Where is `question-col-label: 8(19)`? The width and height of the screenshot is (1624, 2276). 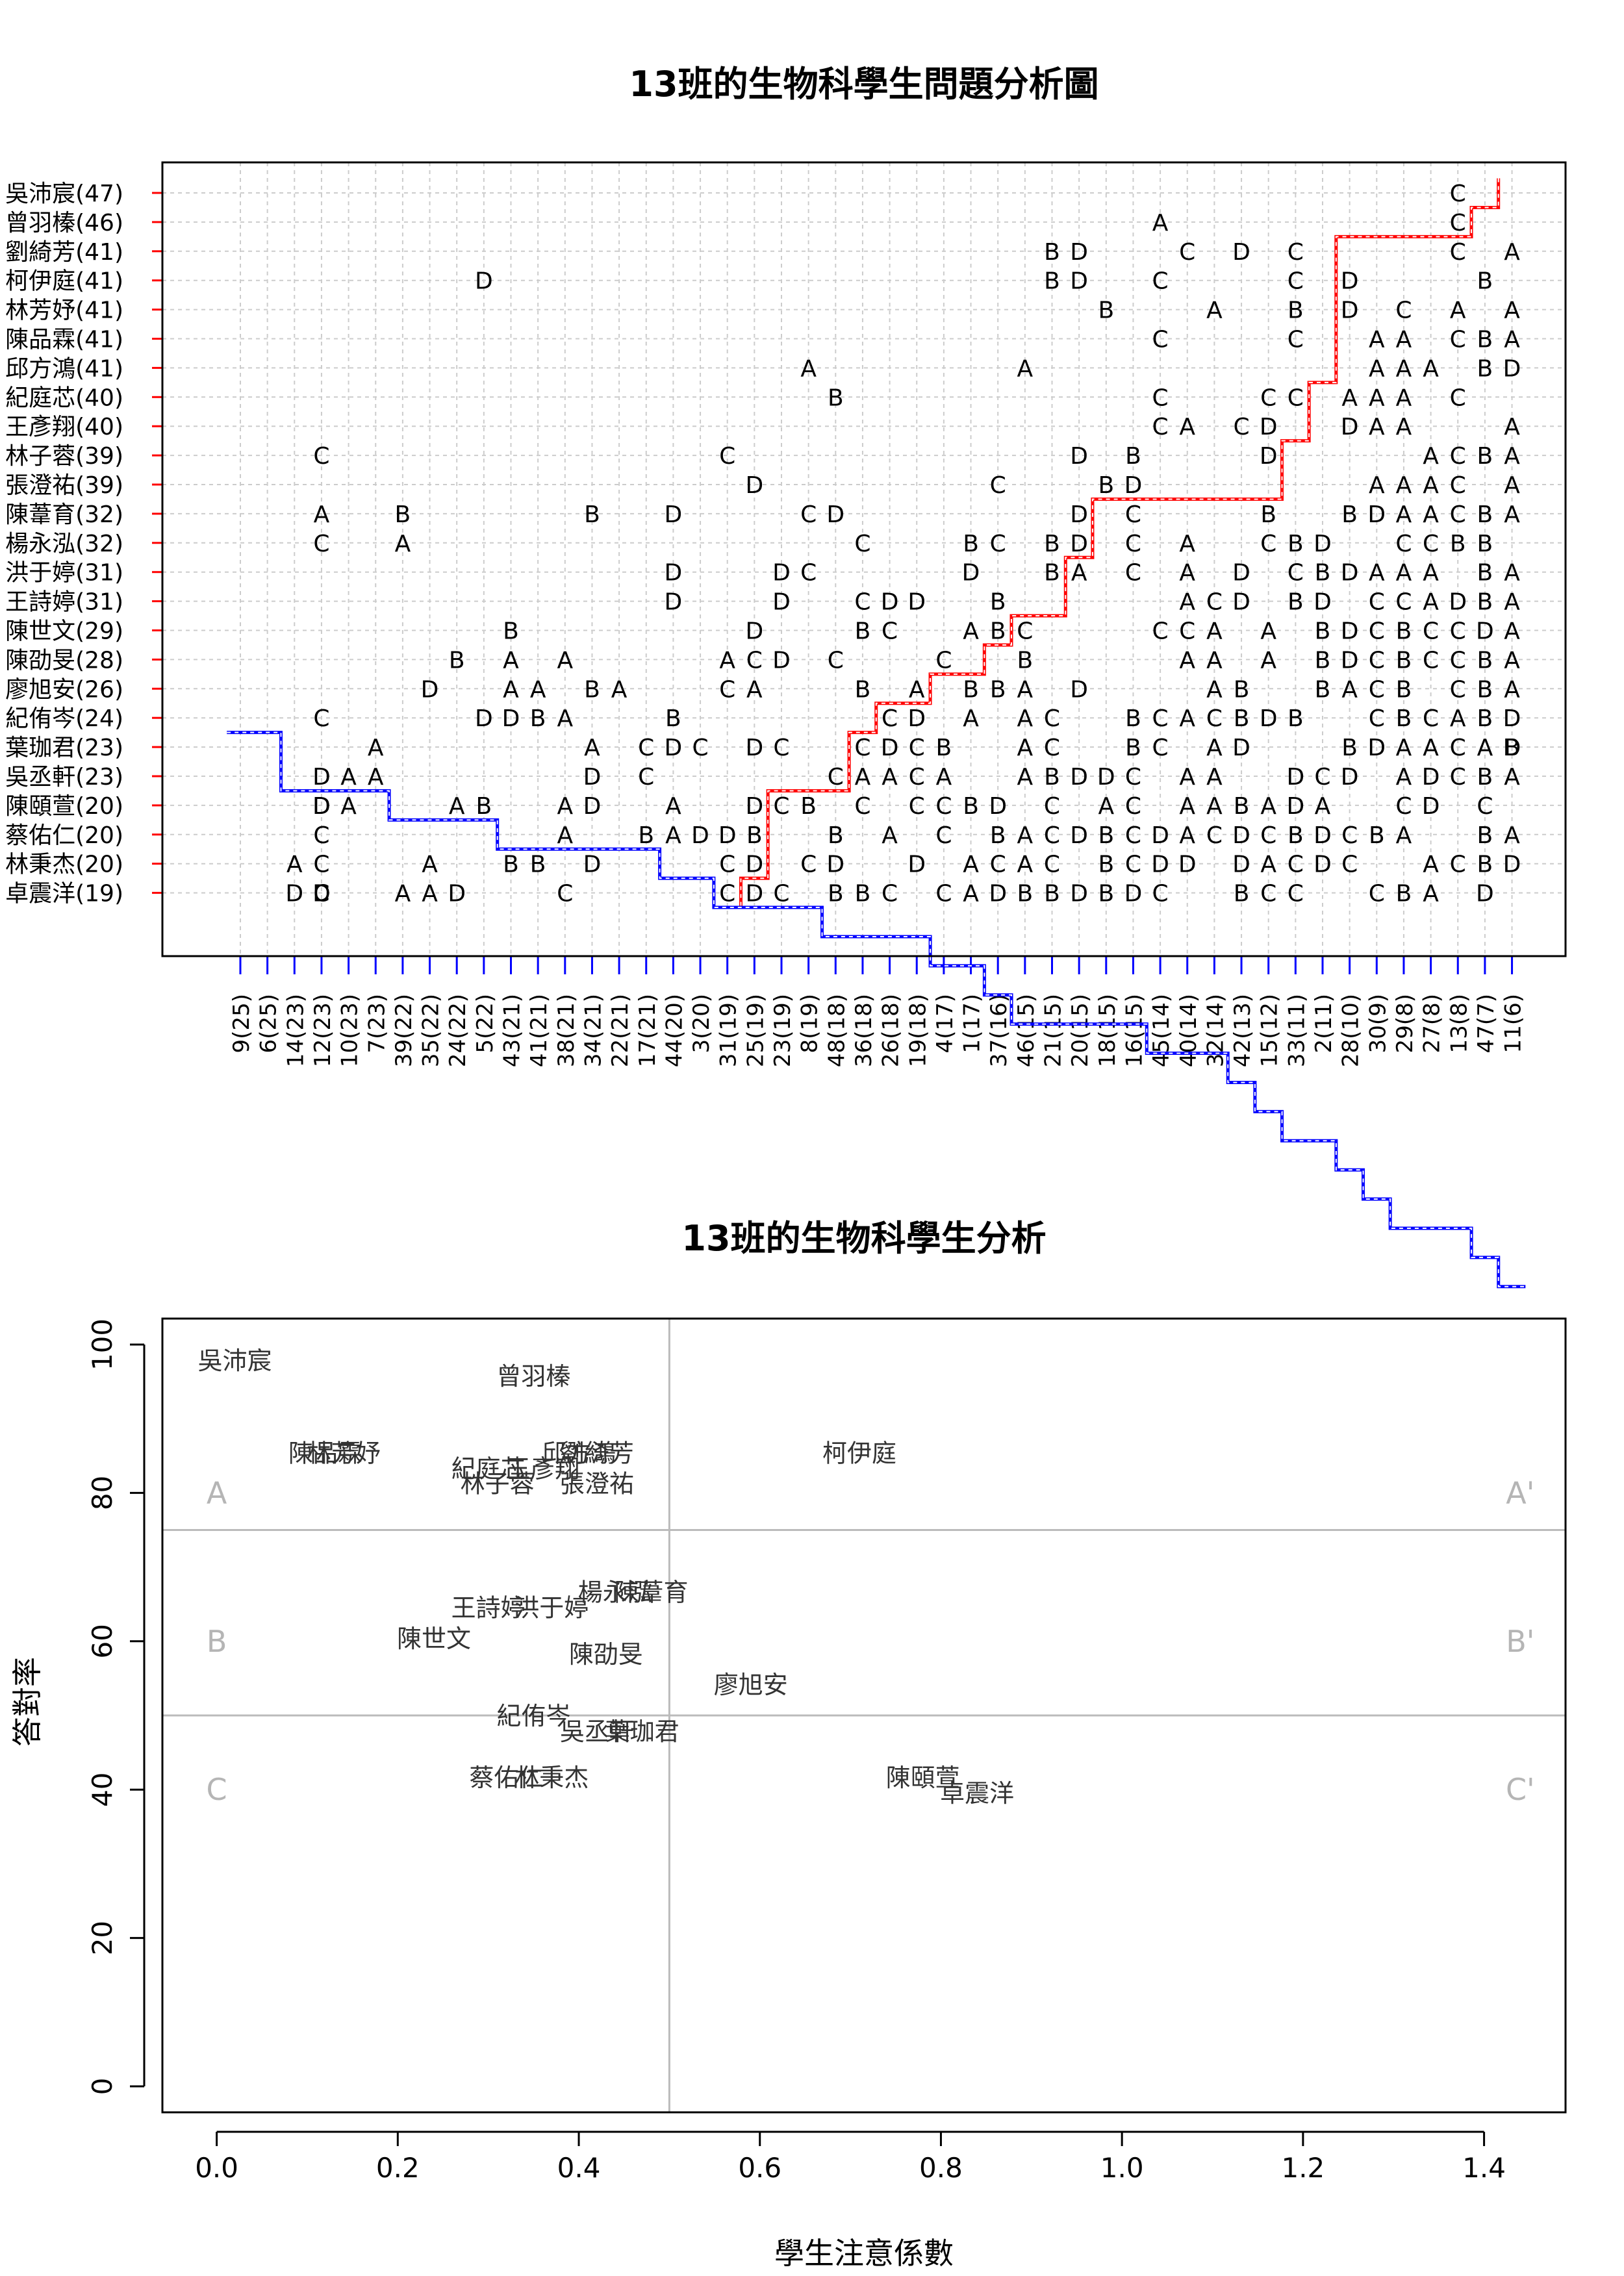 question-col-label: 8(19) is located at coordinates (810, 1023).